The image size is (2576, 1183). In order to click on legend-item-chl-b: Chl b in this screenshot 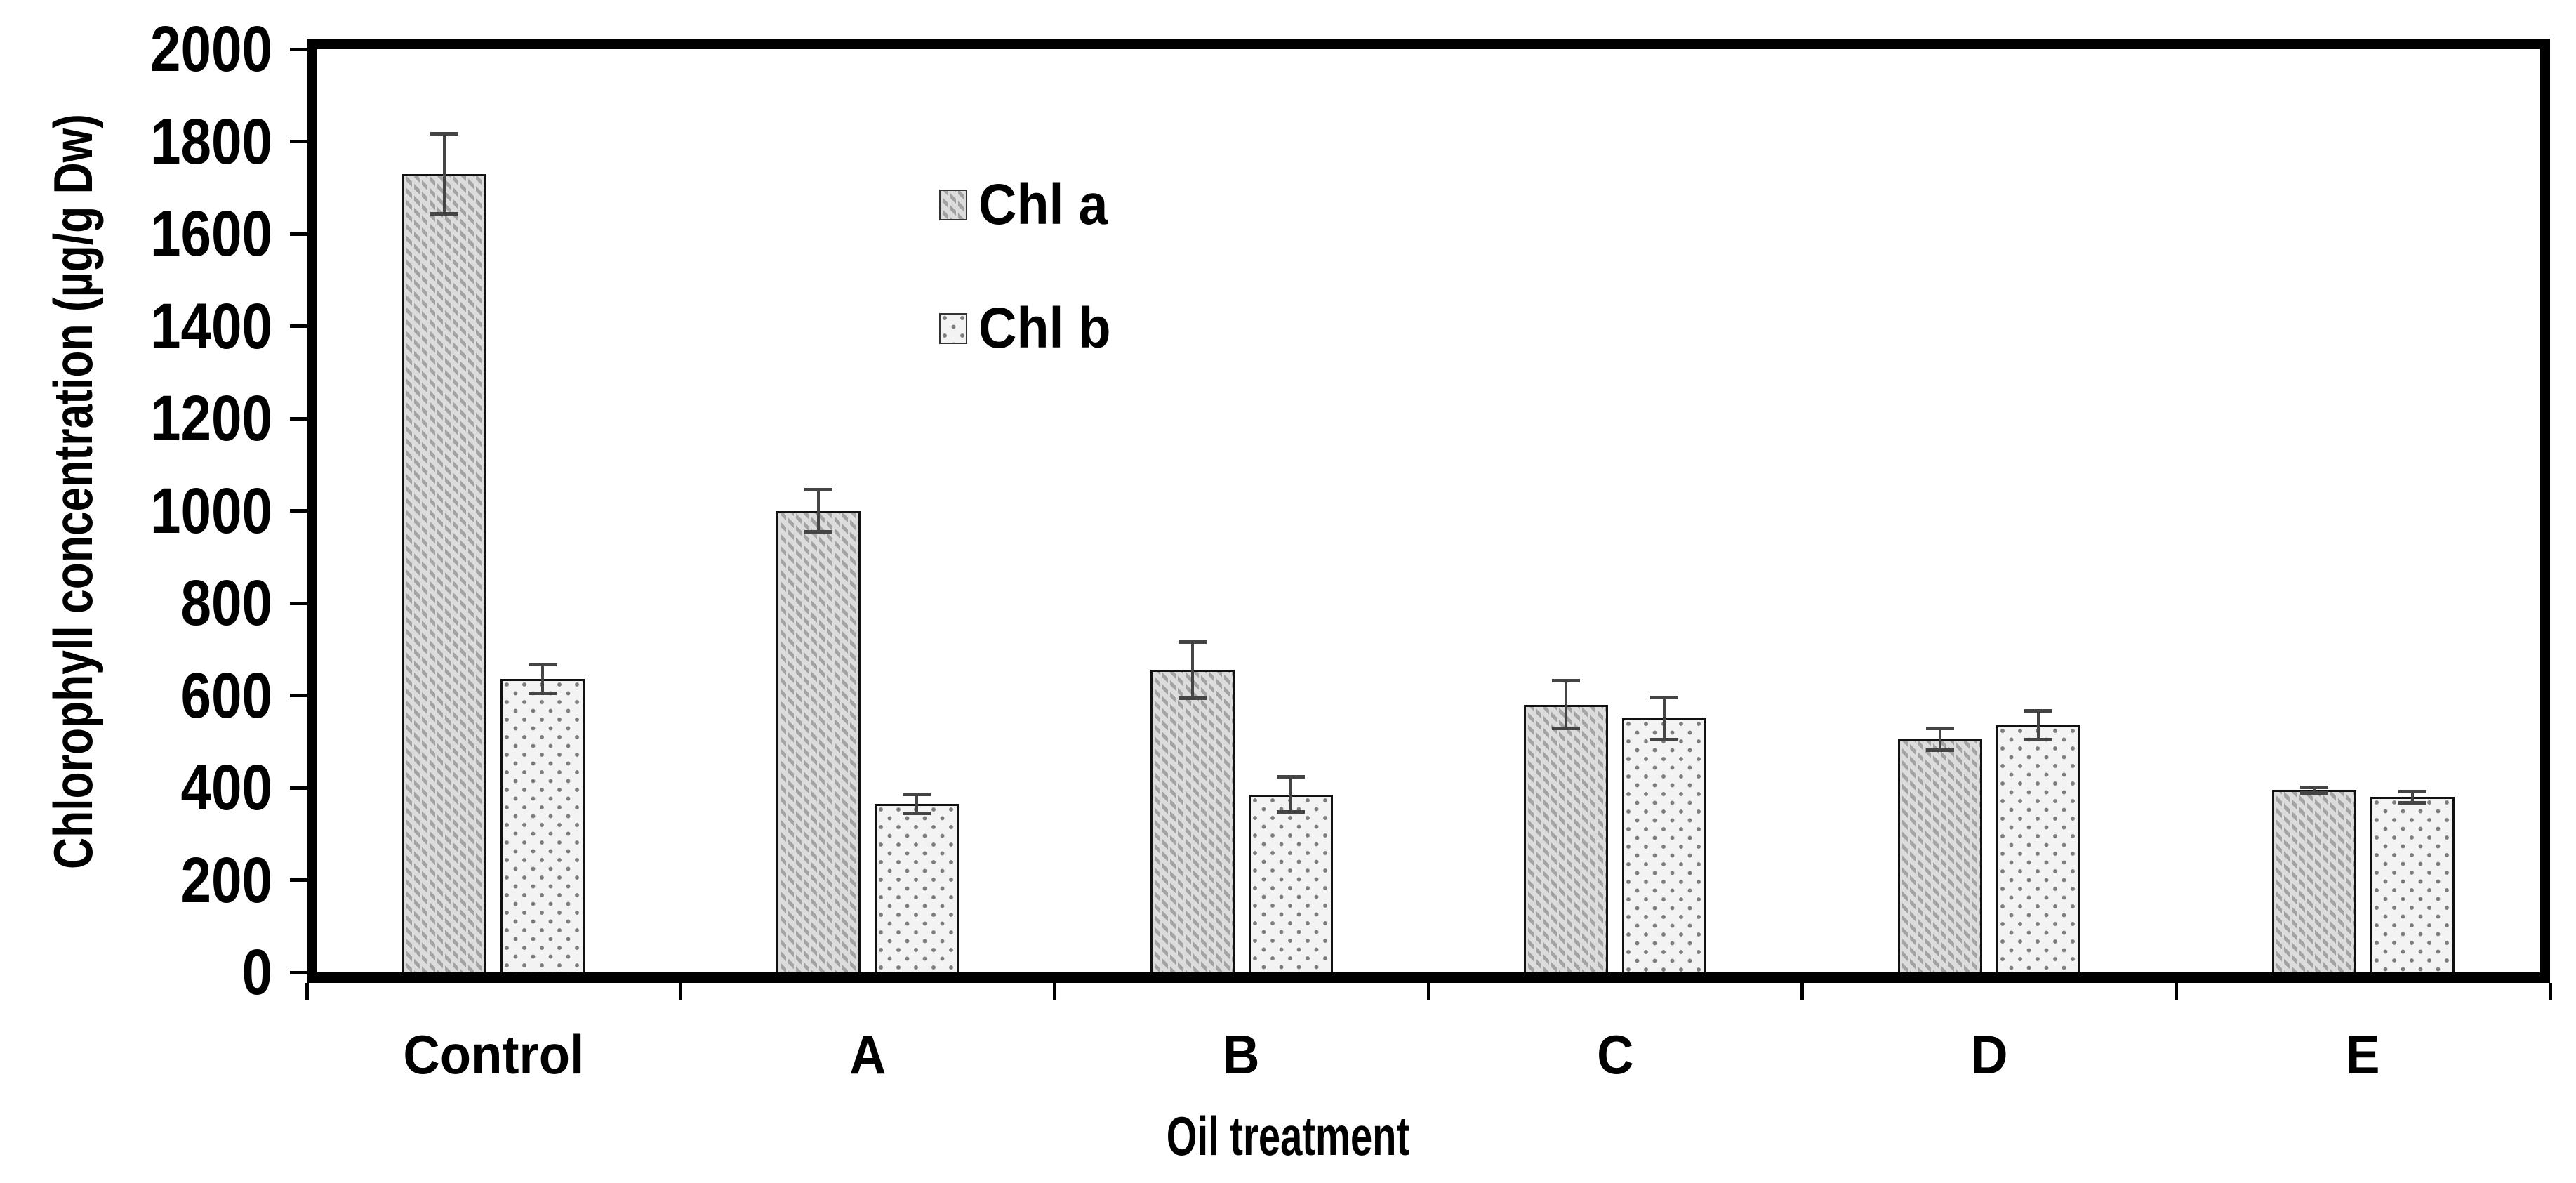, I will do `click(1030, 328)`.